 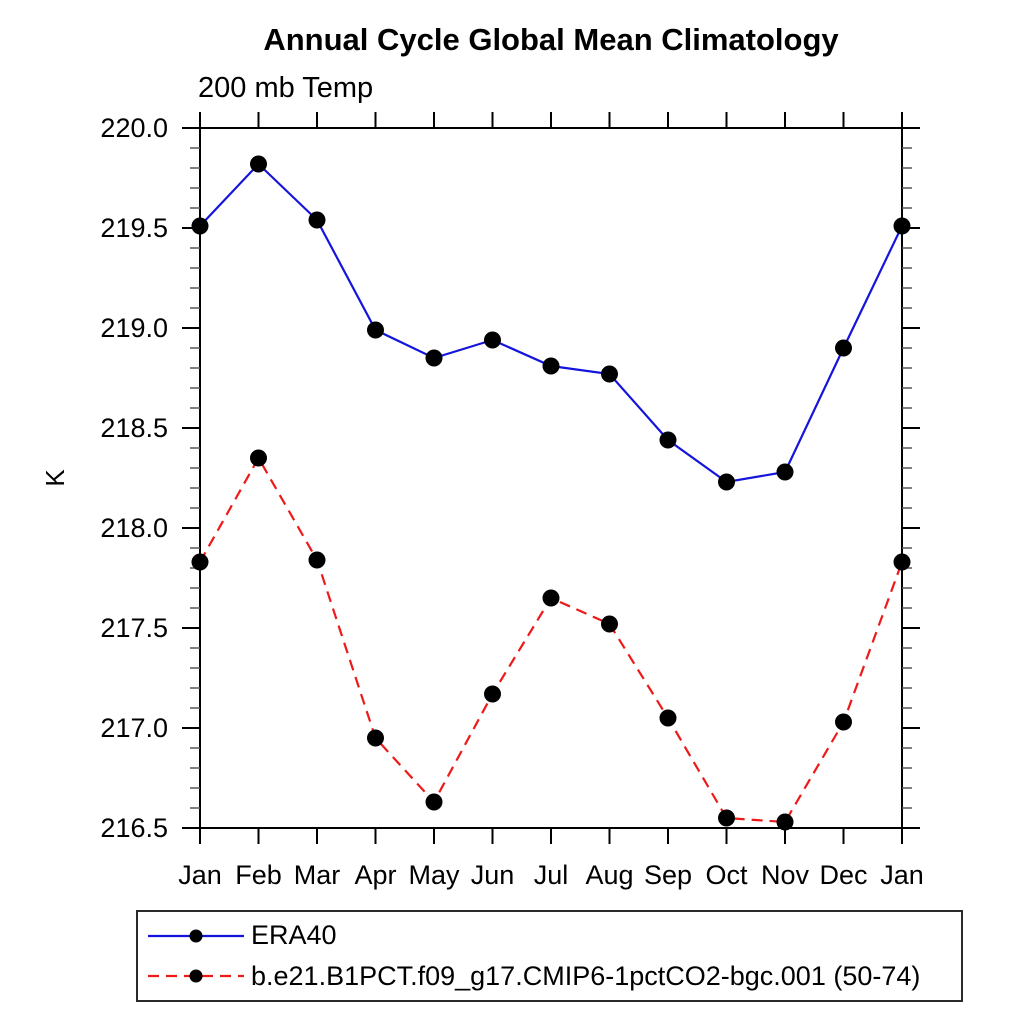 What do you see at coordinates (317, 875) in the screenshot?
I see `x-tick-label: Mar` at bounding box center [317, 875].